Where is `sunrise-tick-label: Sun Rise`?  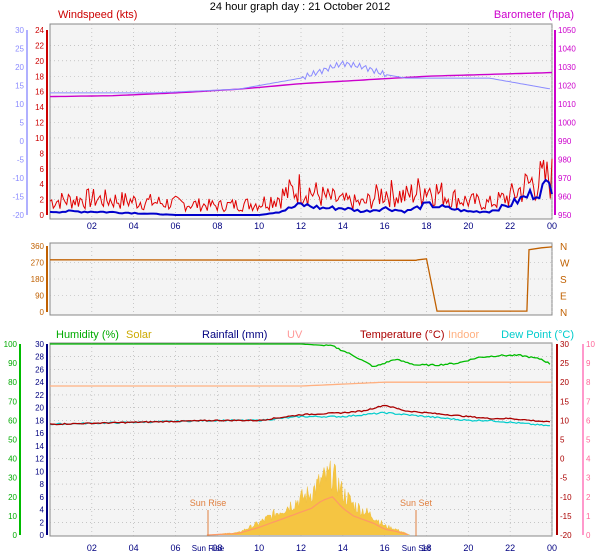 sunrise-tick-label: Sun Rise is located at coordinates (208, 548).